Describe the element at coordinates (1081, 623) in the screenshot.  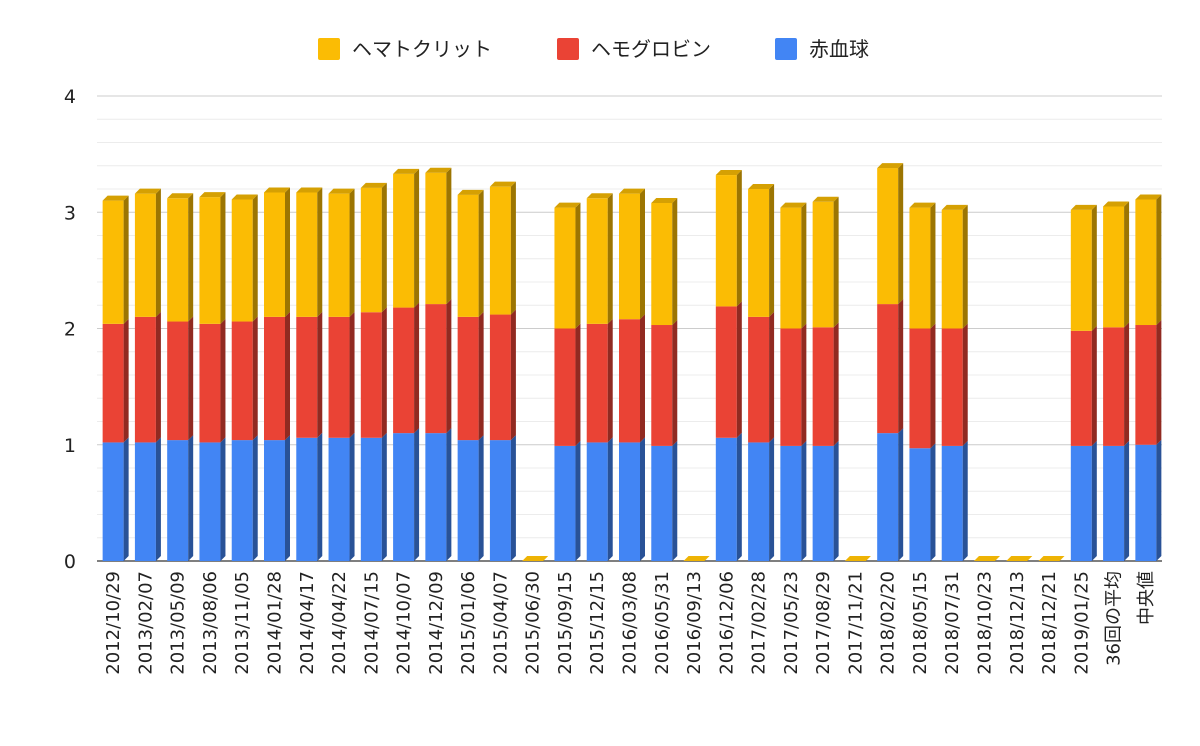
I see `x-tick-label: 2019/01/25` at that location.